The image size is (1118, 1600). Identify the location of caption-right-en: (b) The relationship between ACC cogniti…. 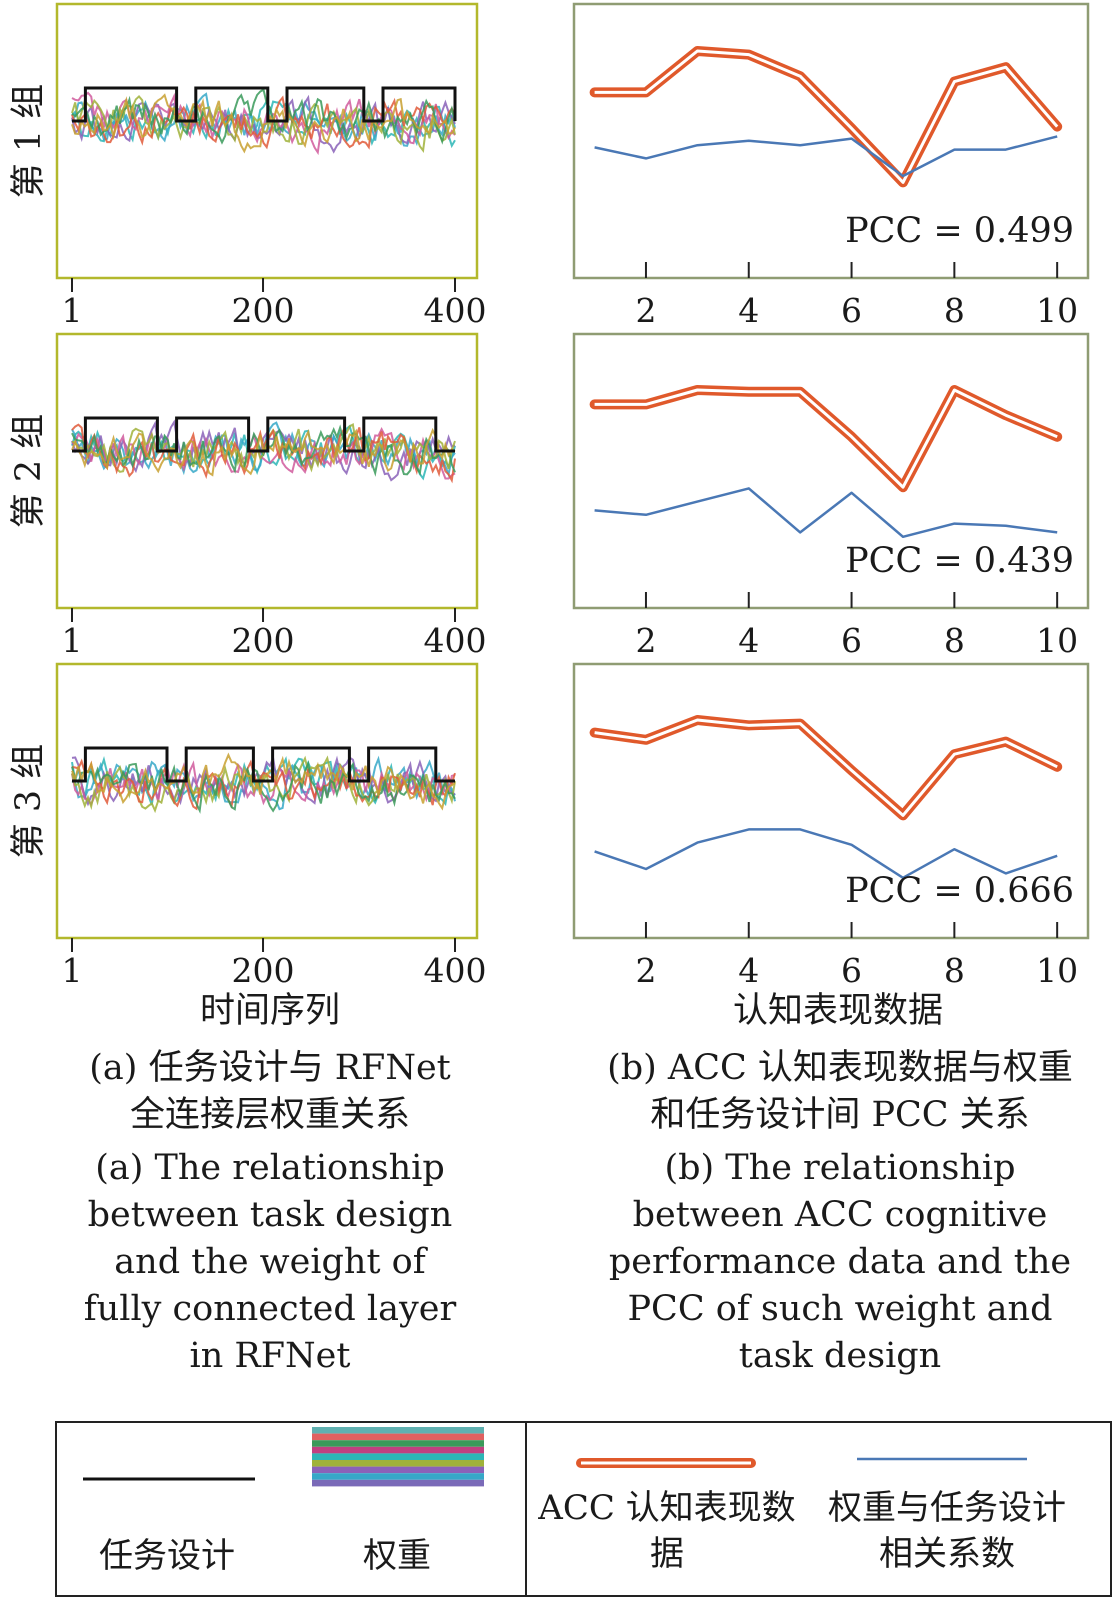
(840, 1262).